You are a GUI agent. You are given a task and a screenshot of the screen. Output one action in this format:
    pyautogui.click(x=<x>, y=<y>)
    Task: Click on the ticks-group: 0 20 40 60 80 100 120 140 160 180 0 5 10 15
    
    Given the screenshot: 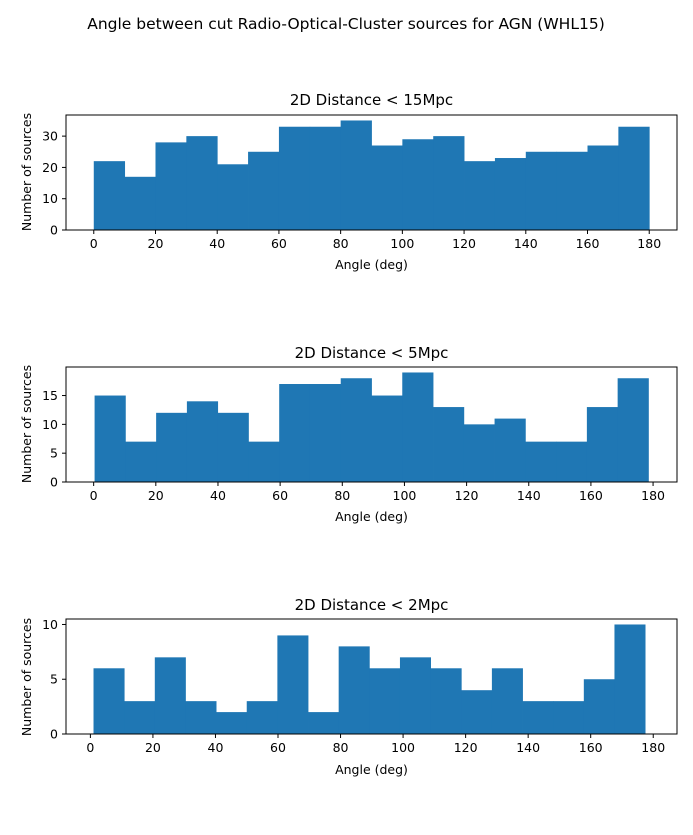 What is the action you would take?
    pyautogui.click(x=353, y=445)
    